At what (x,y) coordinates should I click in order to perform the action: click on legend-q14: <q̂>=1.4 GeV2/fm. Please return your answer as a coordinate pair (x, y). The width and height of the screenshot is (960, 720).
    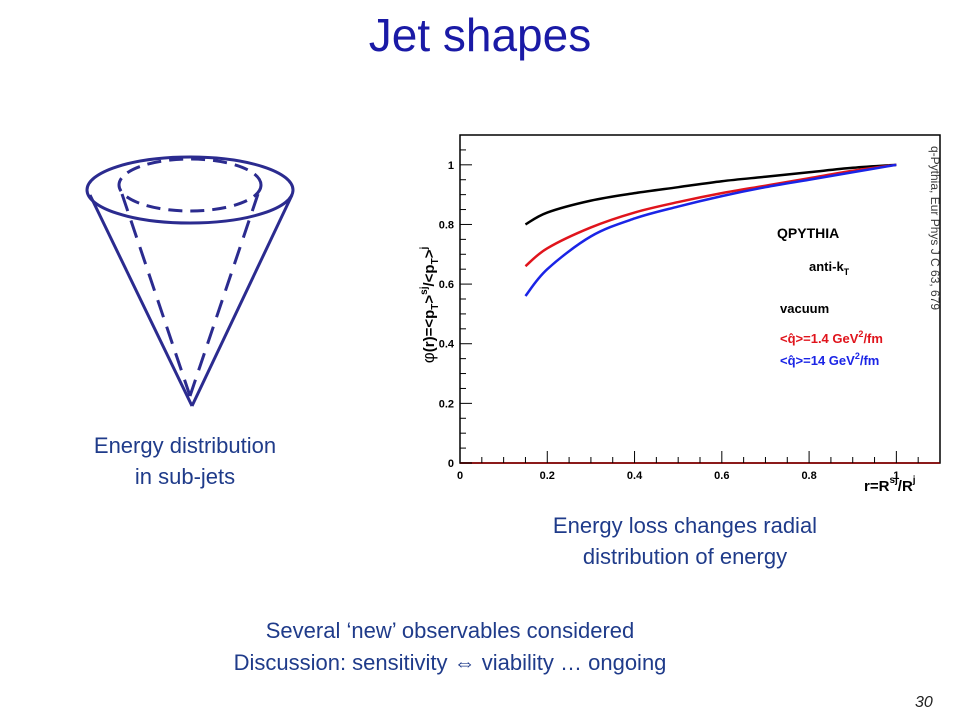
    Looking at the image, I should click on (831, 337).